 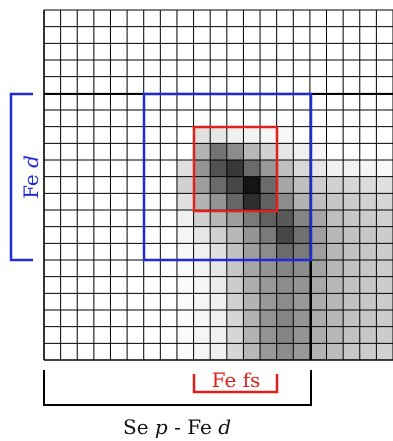 I want to click on fe-fs-label: Fe fs, so click(x=236, y=380).